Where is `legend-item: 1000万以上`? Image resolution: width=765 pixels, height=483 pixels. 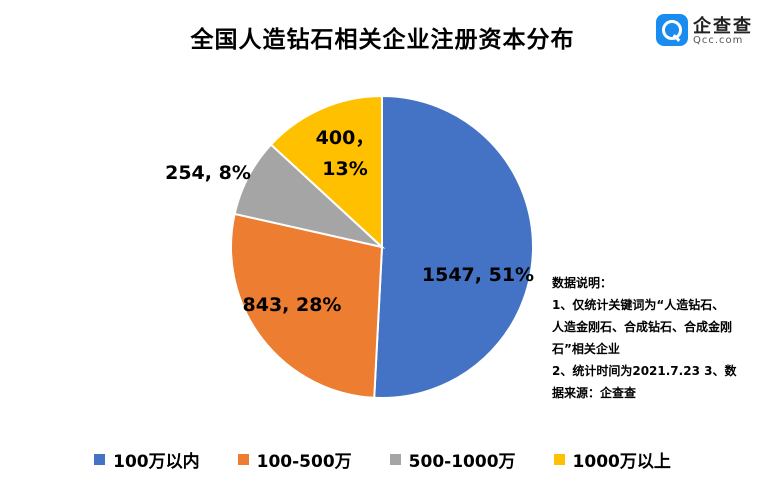 legend-item: 1000万以上 is located at coordinates (612, 459).